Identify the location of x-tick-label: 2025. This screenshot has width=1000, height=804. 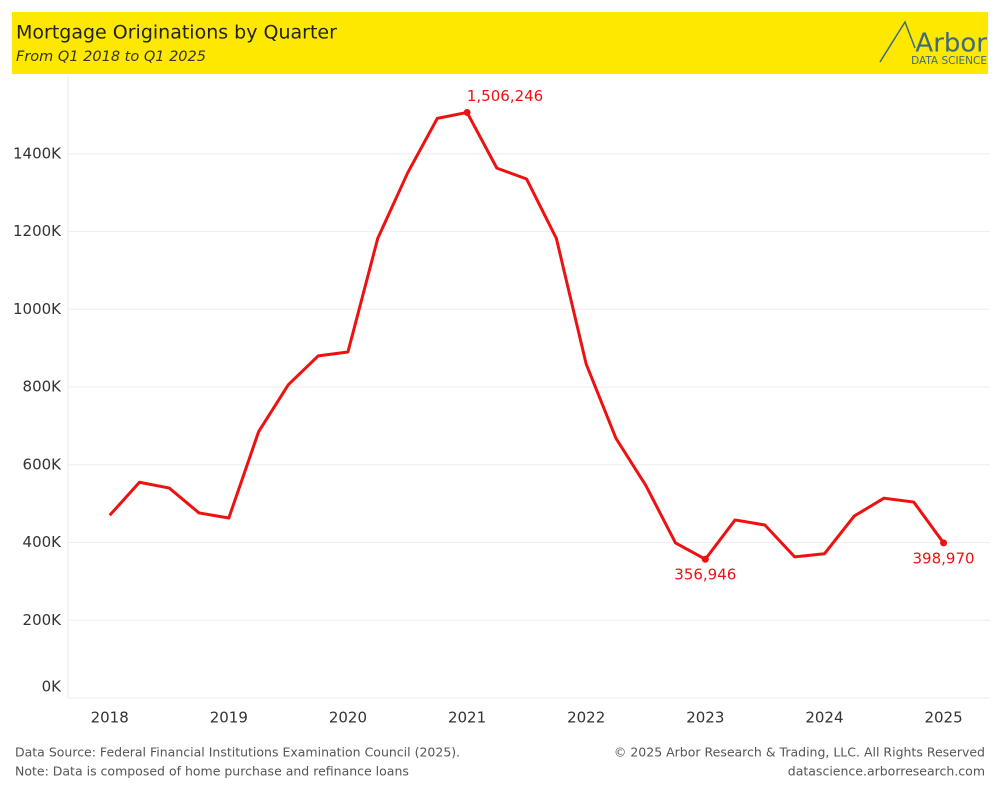
(943, 718).